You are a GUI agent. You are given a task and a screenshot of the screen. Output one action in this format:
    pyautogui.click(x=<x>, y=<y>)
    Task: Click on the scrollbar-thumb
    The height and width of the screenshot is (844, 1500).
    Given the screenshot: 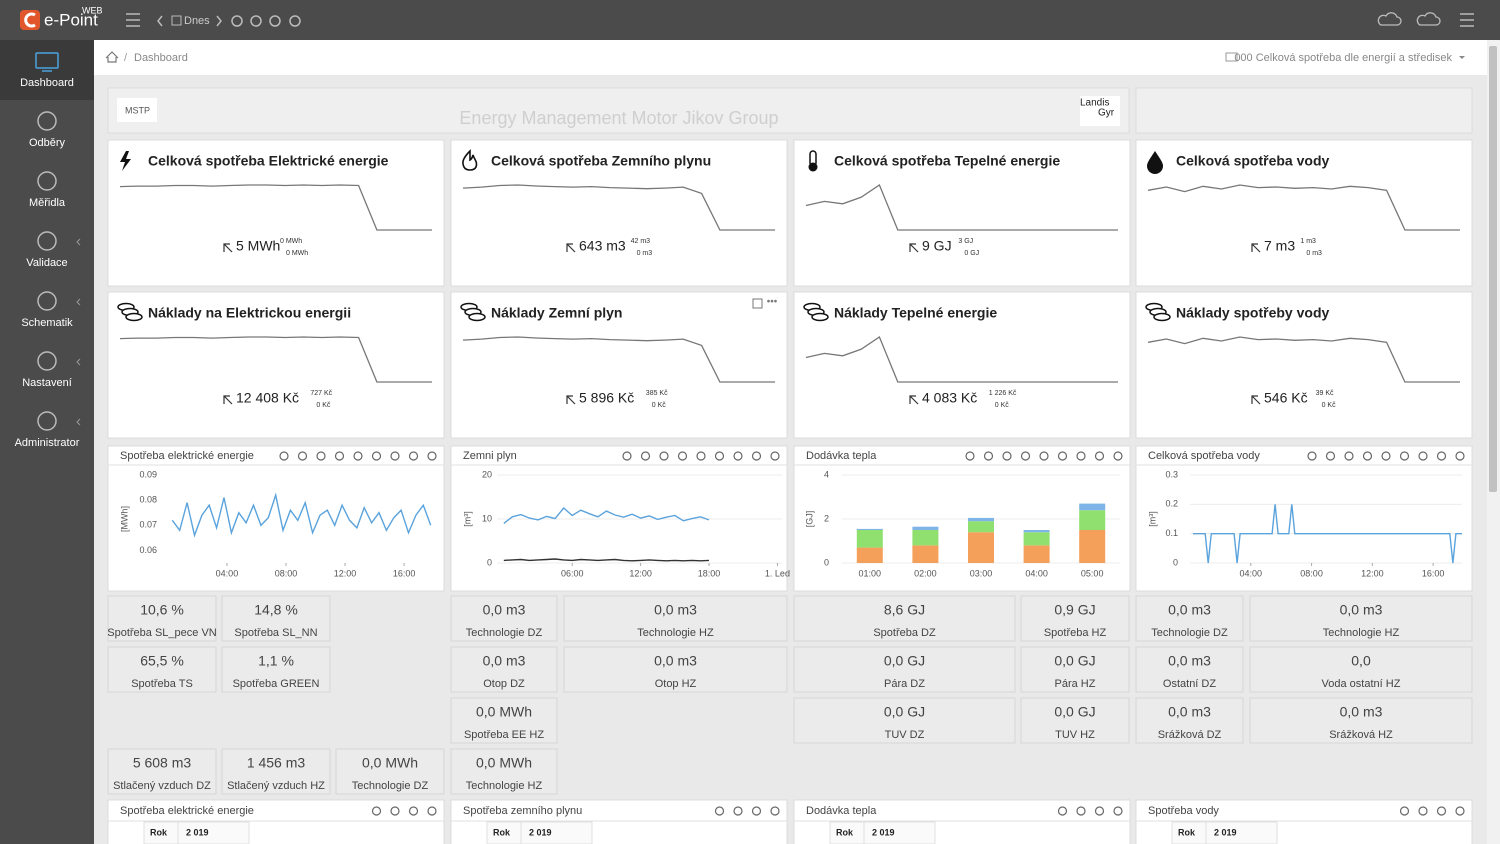 What is the action you would take?
    pyautogui.click(x=1493, y=269)
    